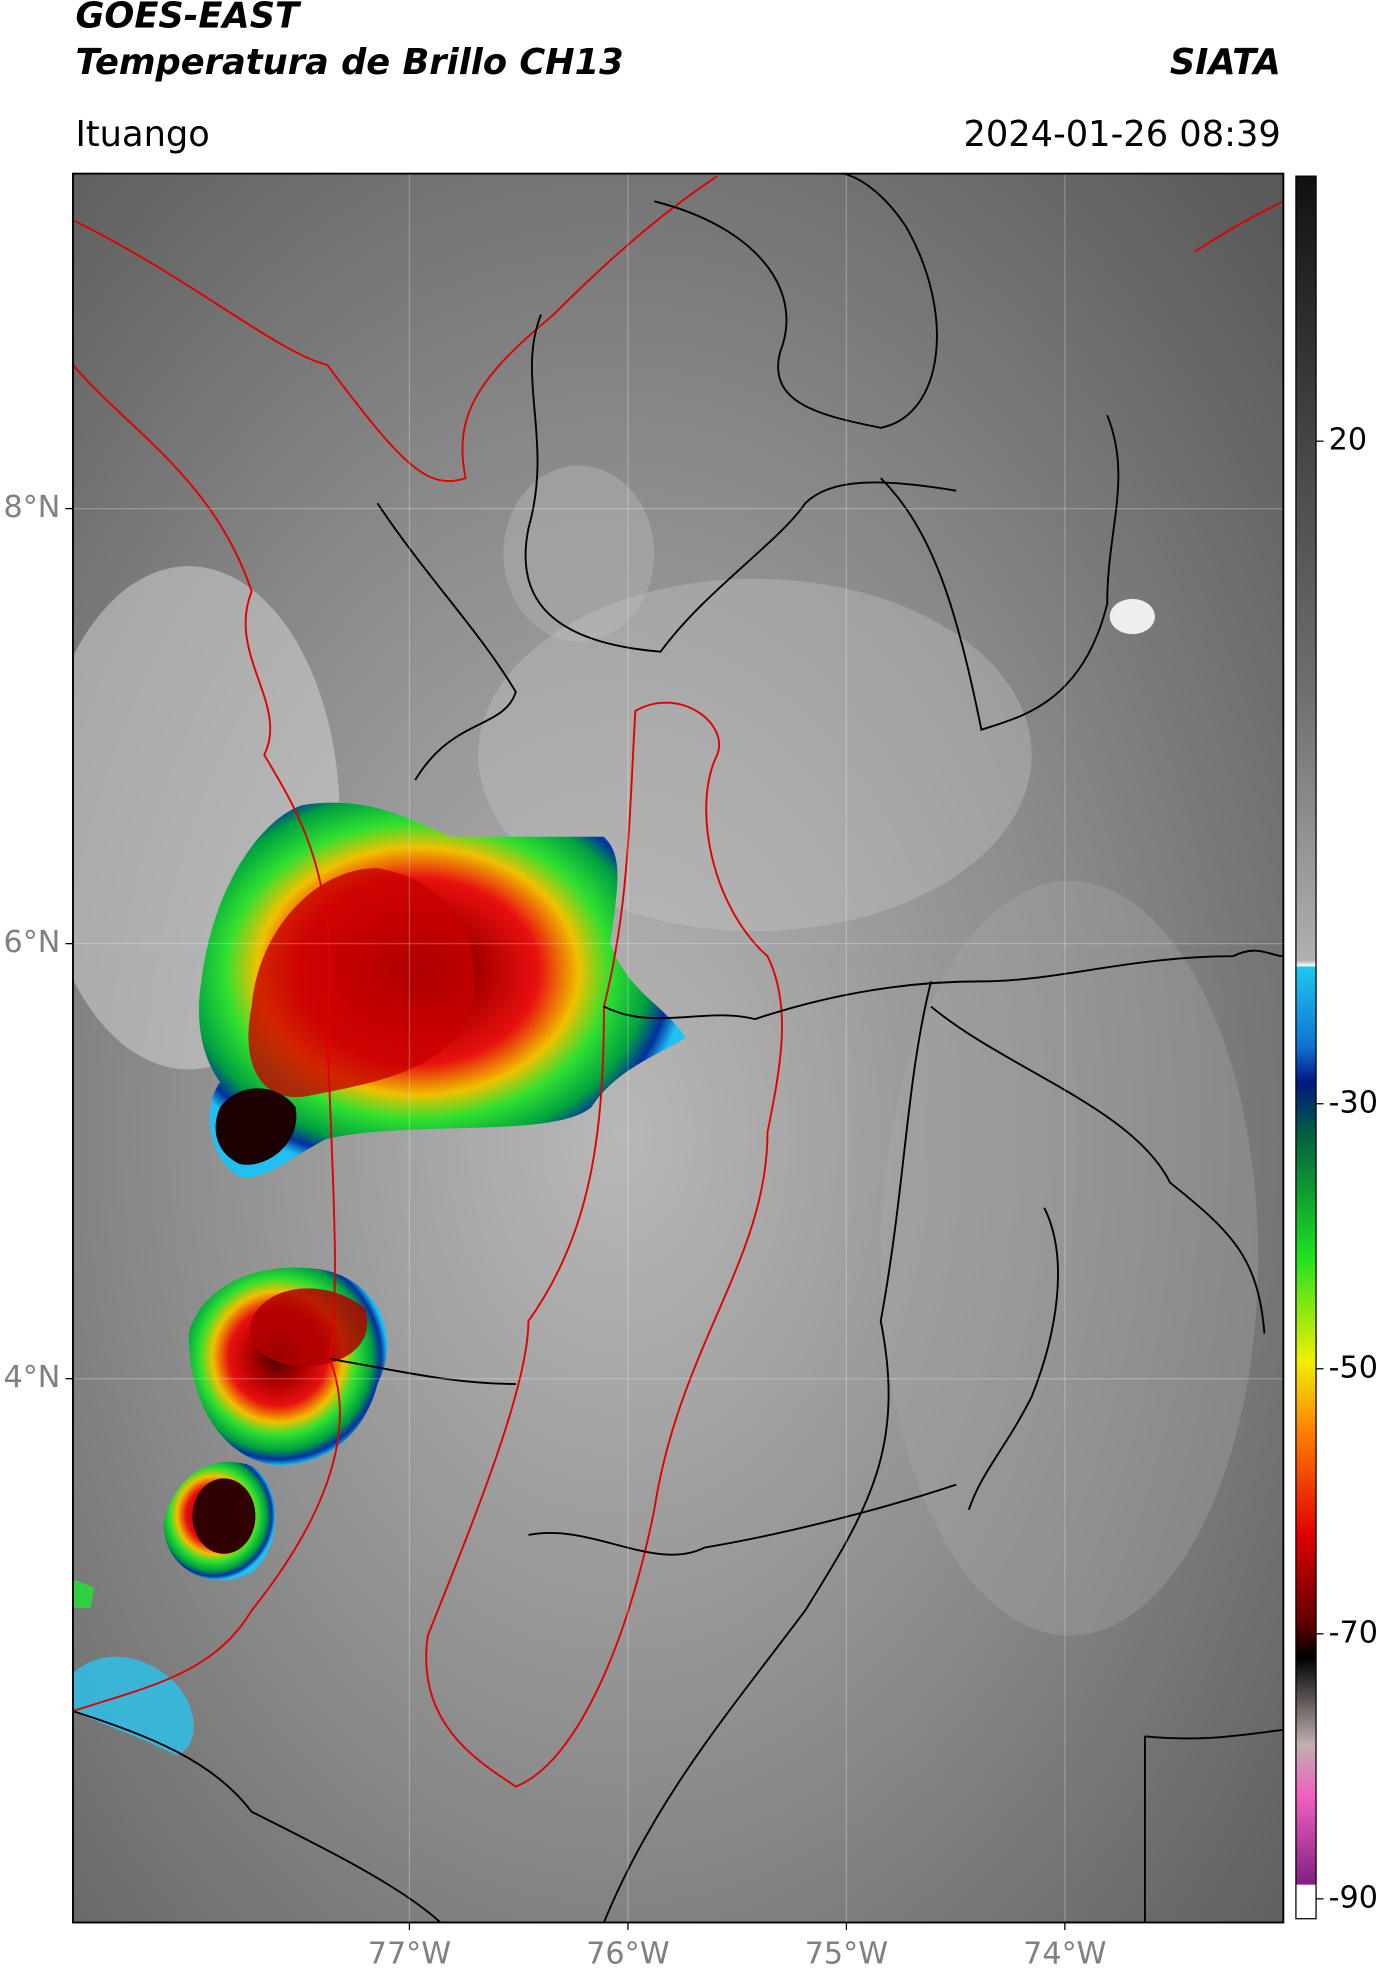 The width and height of the screenshot is (1384, 1981). What do you see at coordinates (1353, 1102) in the screenshot?
I see `colorbar-tick-label: -30` at bounding box center [1353, 1102].